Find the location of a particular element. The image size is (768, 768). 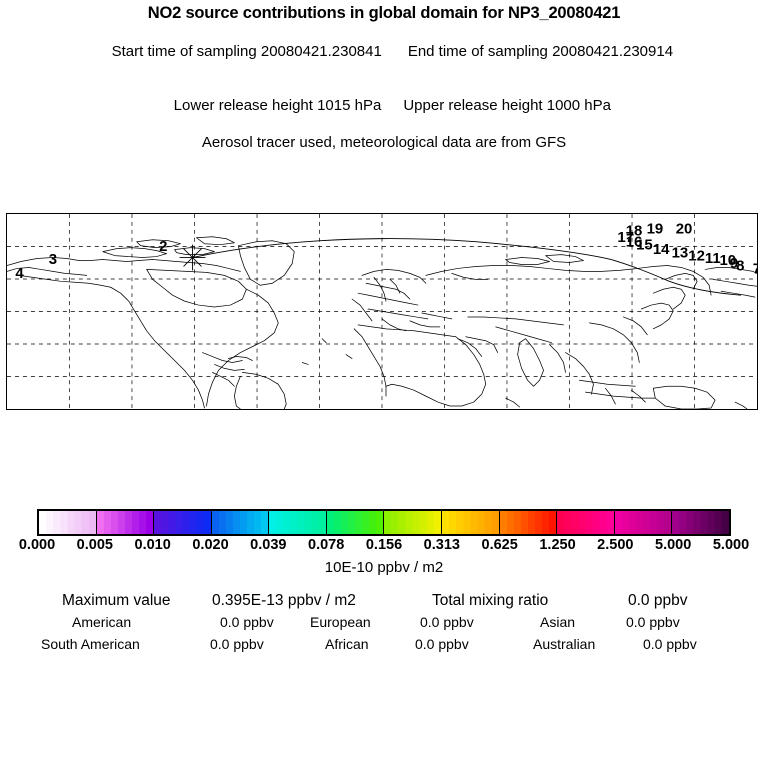

region-south-american-label: South American is located at coordinates (90, 644).